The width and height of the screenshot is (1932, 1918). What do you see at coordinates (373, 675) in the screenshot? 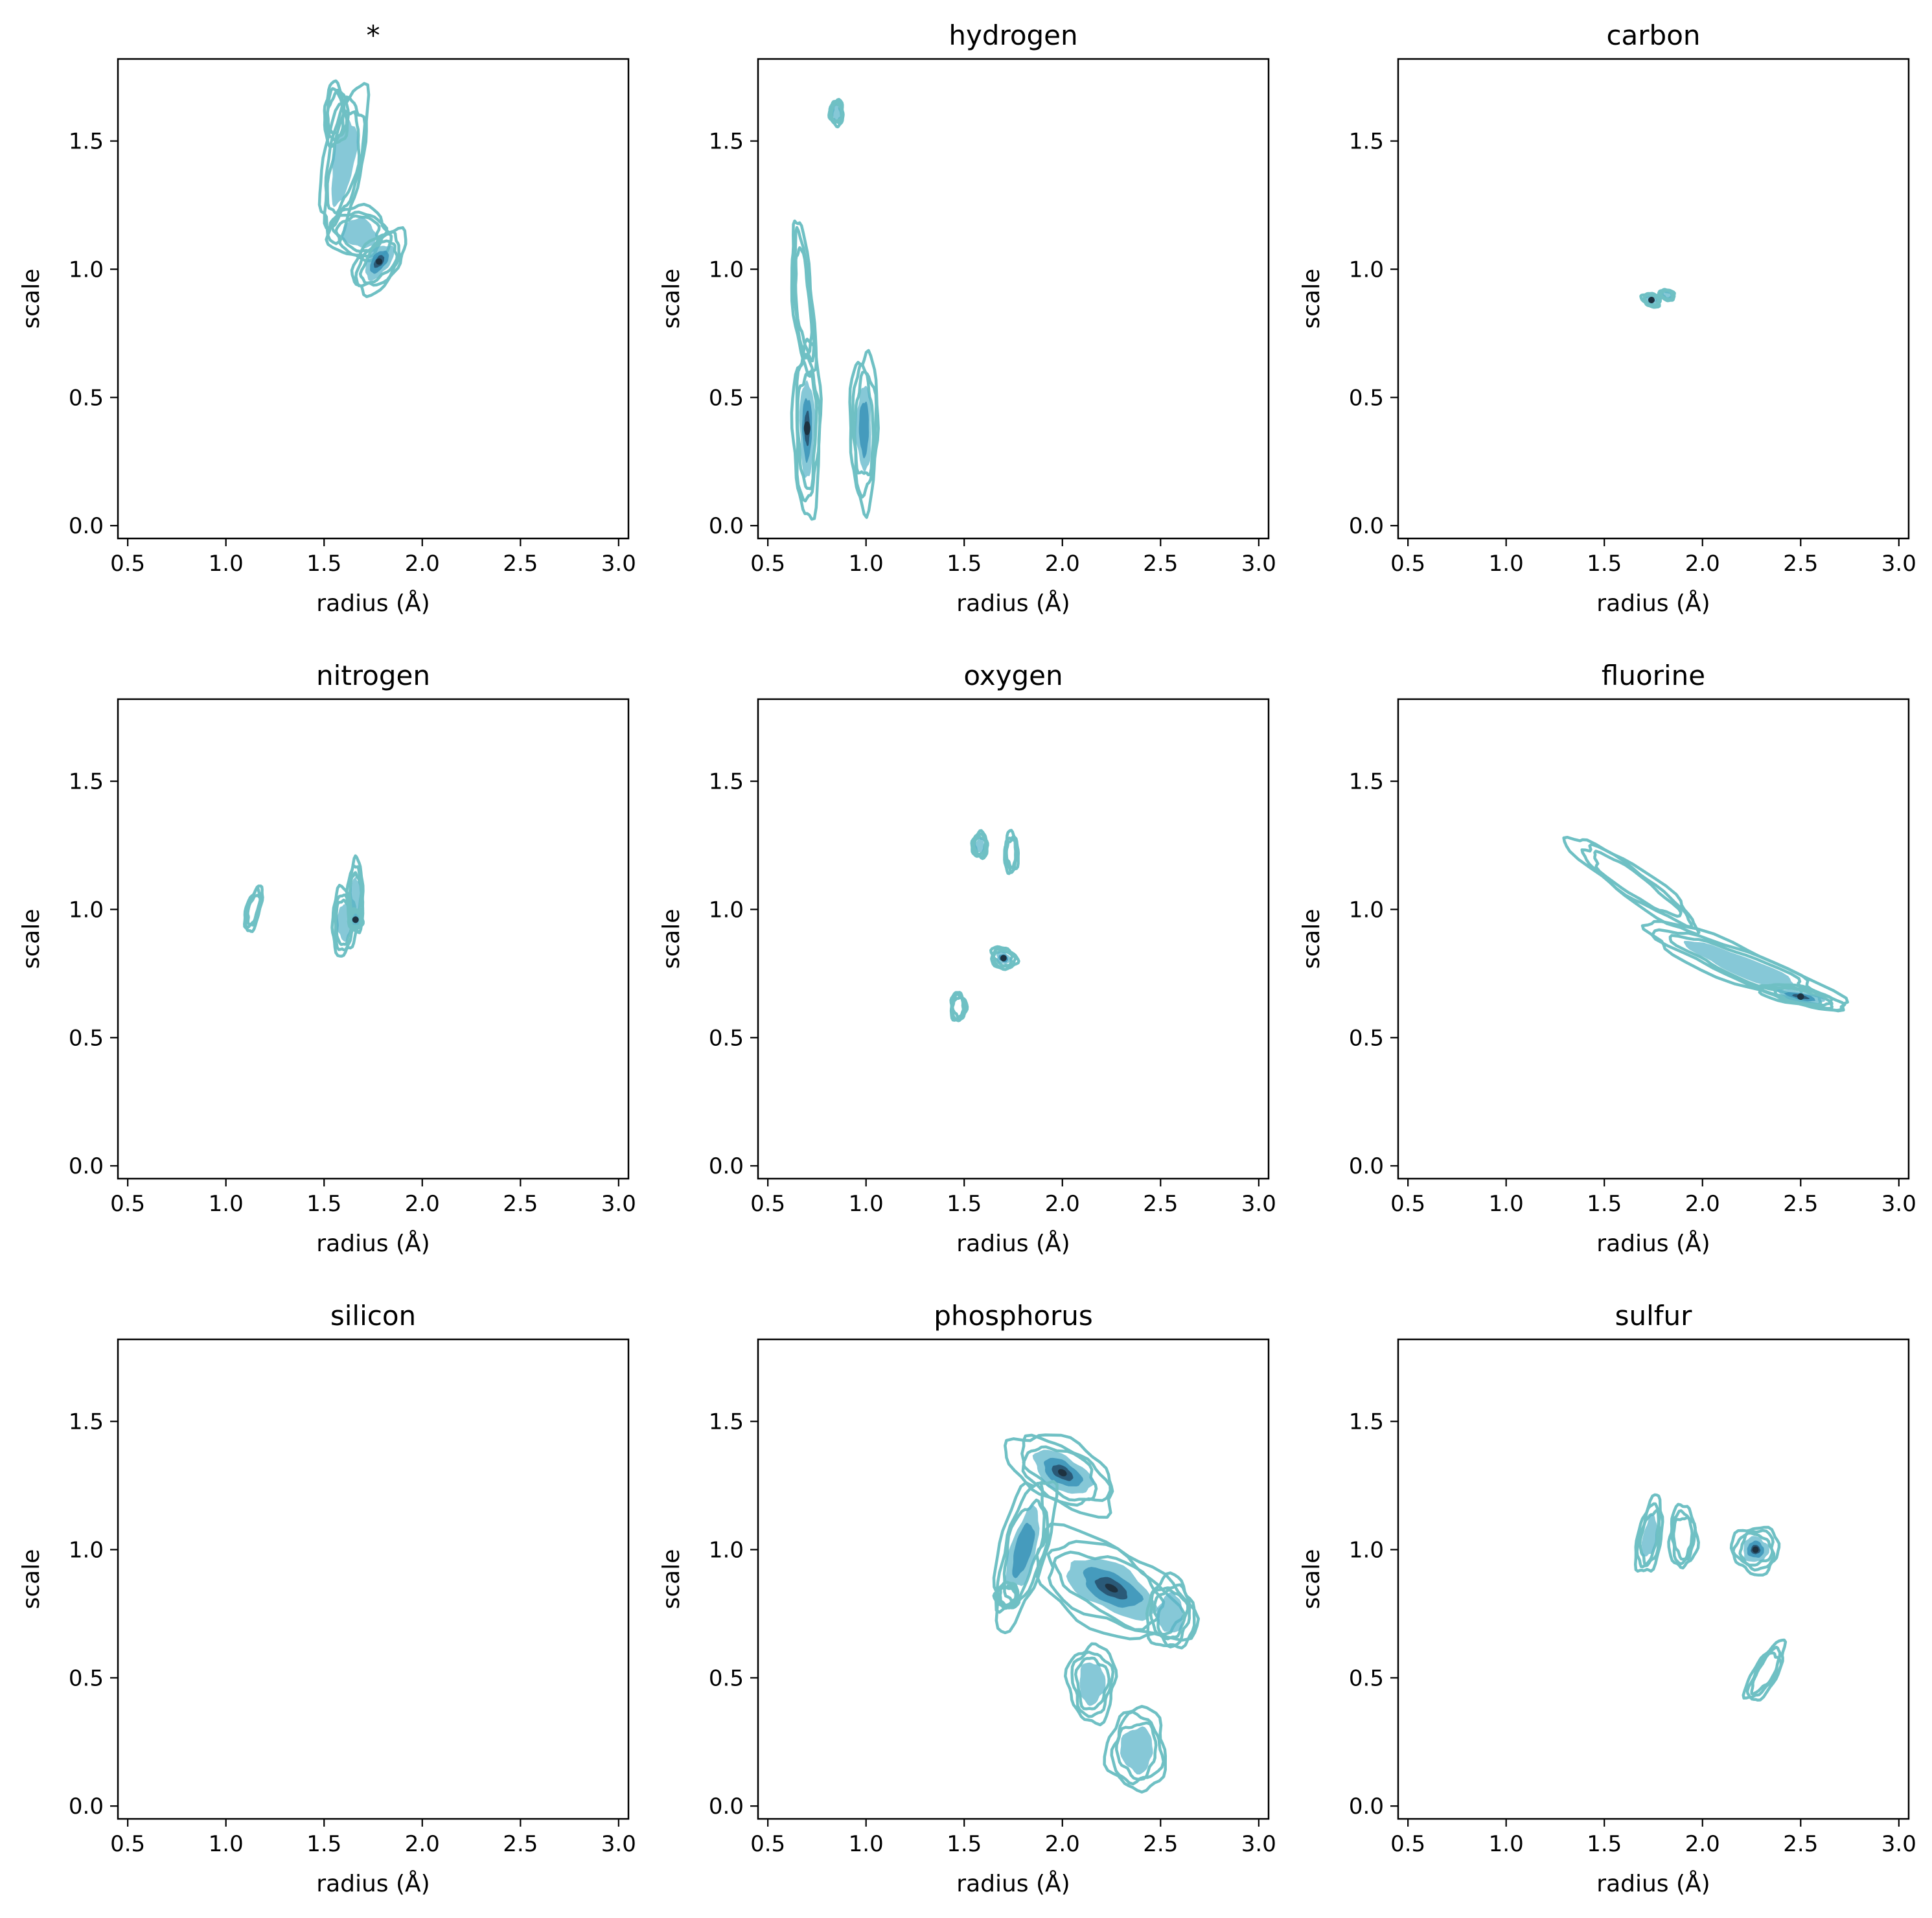
I see `subplot-title: nitrogen` at bounding box center [373, 675].